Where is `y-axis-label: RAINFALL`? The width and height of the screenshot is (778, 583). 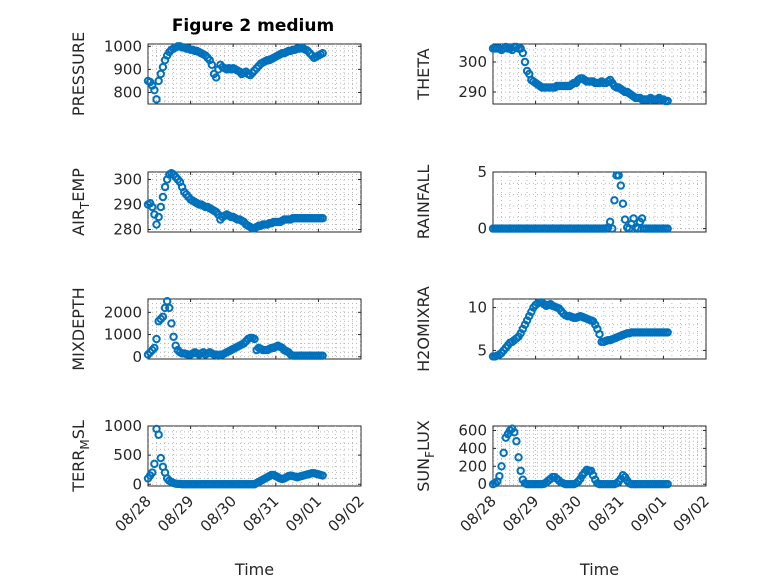 y-axis-label: RAINFALL is located at coordinates (423, 202).